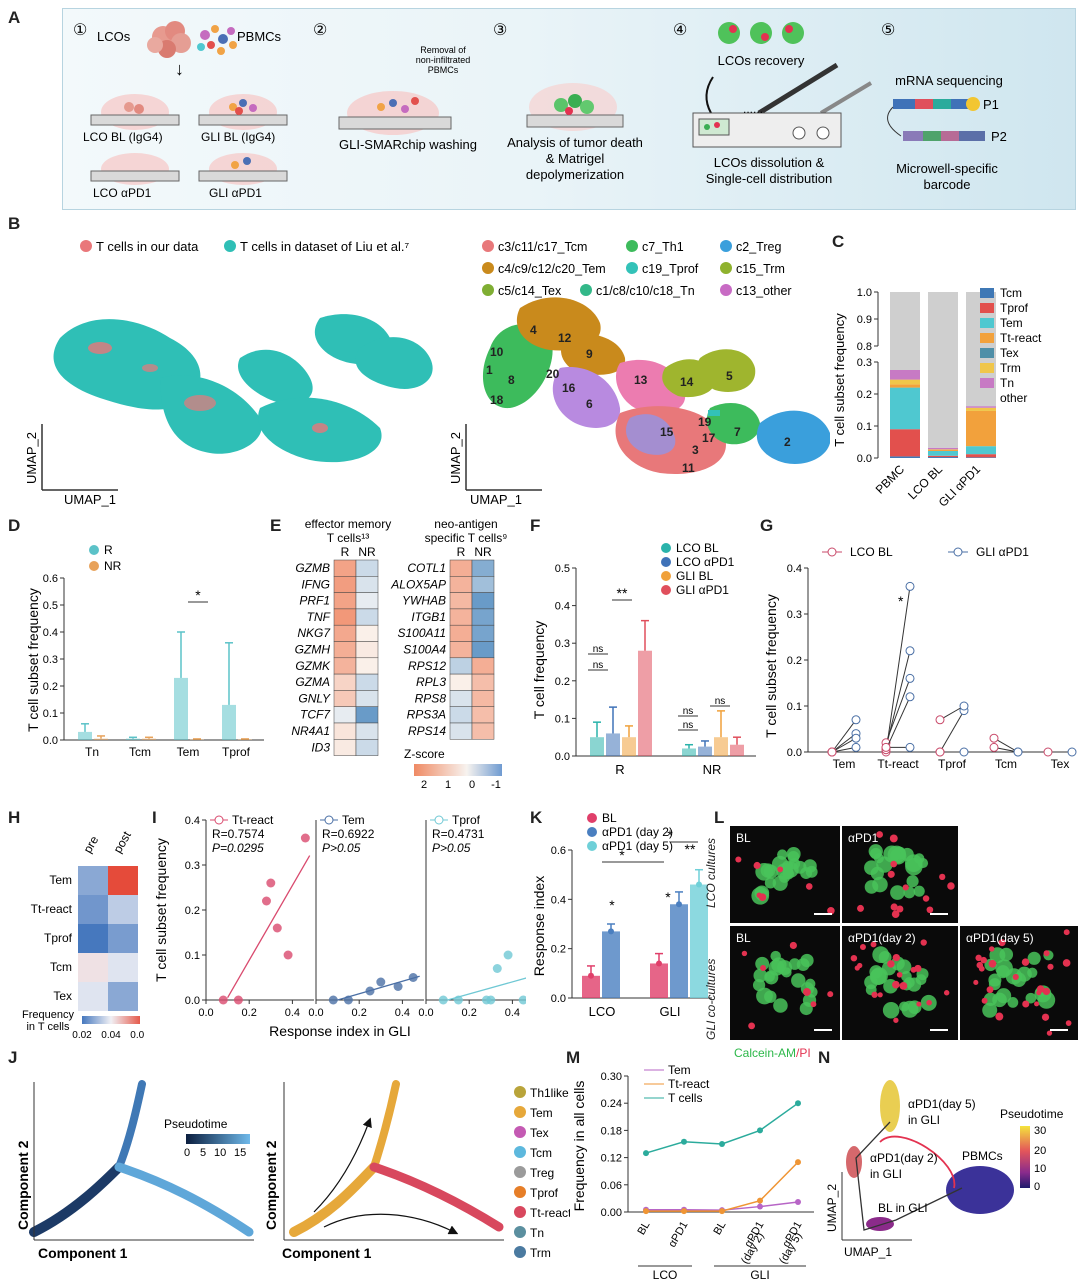 The height and width of the screenshot is (1282, 1080). What do you see at coordinates (60, 880) in the screenshot?
I see `heatmap-row-label: Tem` at bounding box center [60, 880].